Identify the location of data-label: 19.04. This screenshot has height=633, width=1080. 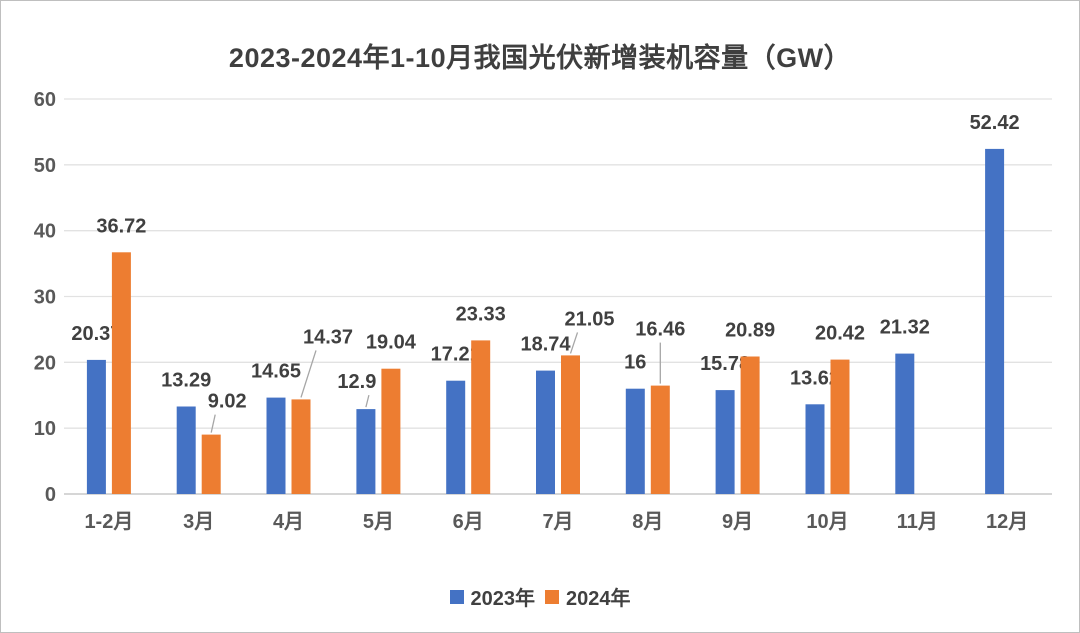
(391, 343).